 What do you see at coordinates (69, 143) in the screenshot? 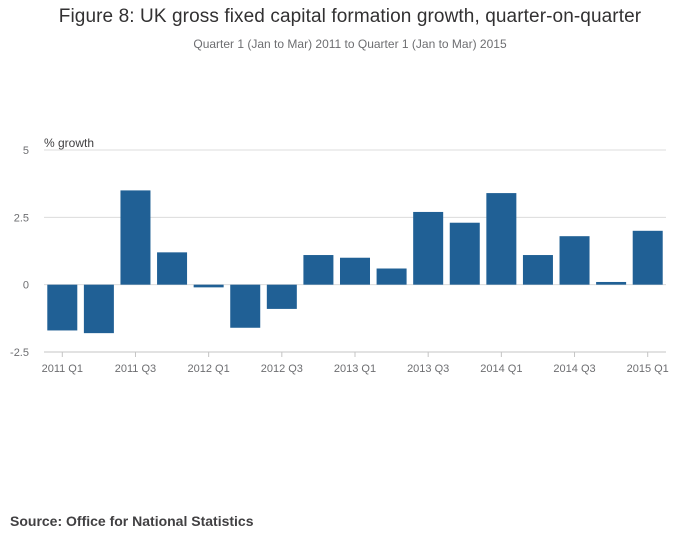
I see `y-axis-title: % growth` at bounding box center [69, 143].